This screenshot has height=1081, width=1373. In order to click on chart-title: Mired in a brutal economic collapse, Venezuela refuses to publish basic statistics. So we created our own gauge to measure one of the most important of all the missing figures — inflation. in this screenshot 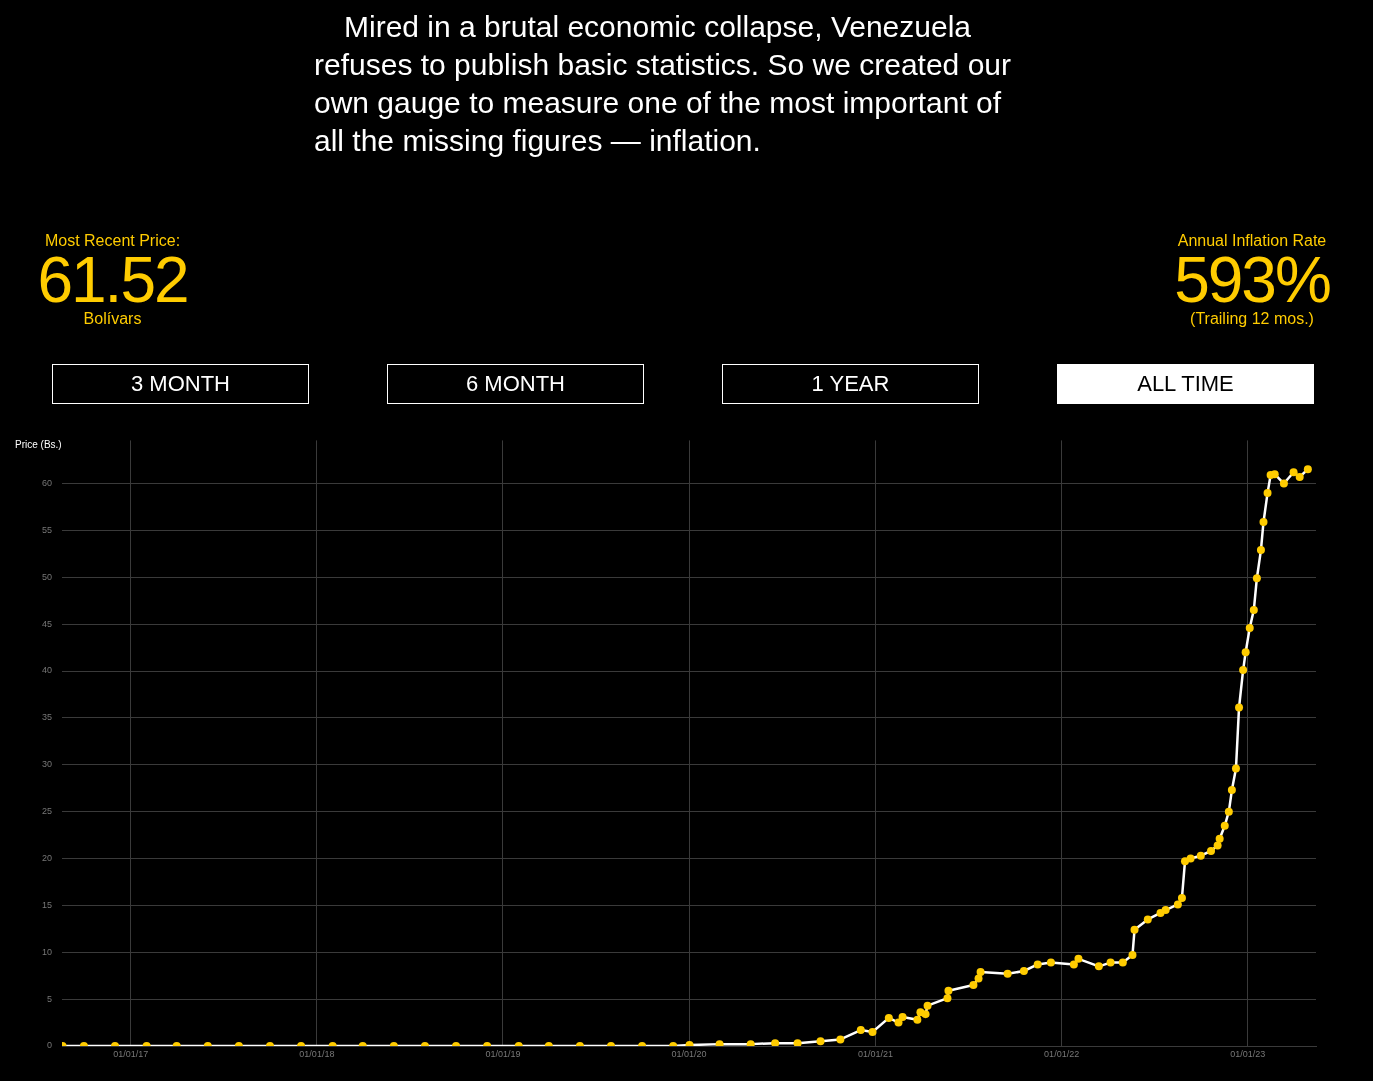, I will do `click(663, 84)`.